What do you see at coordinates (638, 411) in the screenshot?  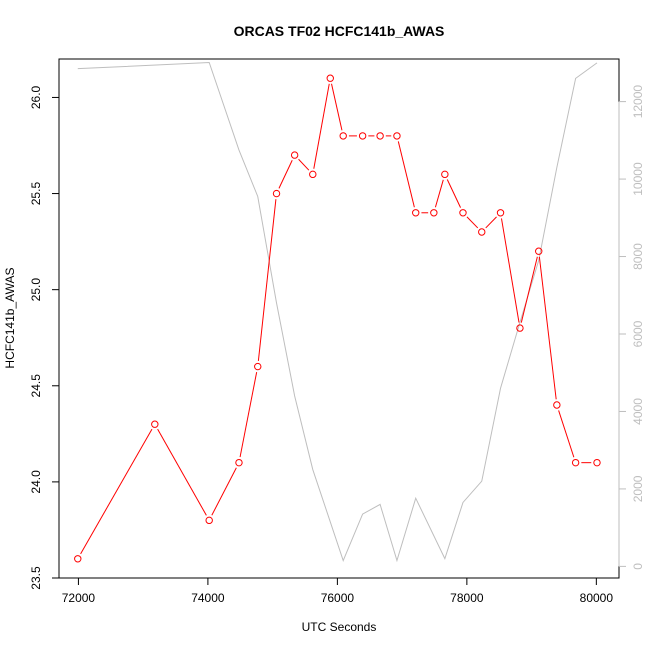 I see `y2-tick-label: 4000` at bounding box center [638, 411].